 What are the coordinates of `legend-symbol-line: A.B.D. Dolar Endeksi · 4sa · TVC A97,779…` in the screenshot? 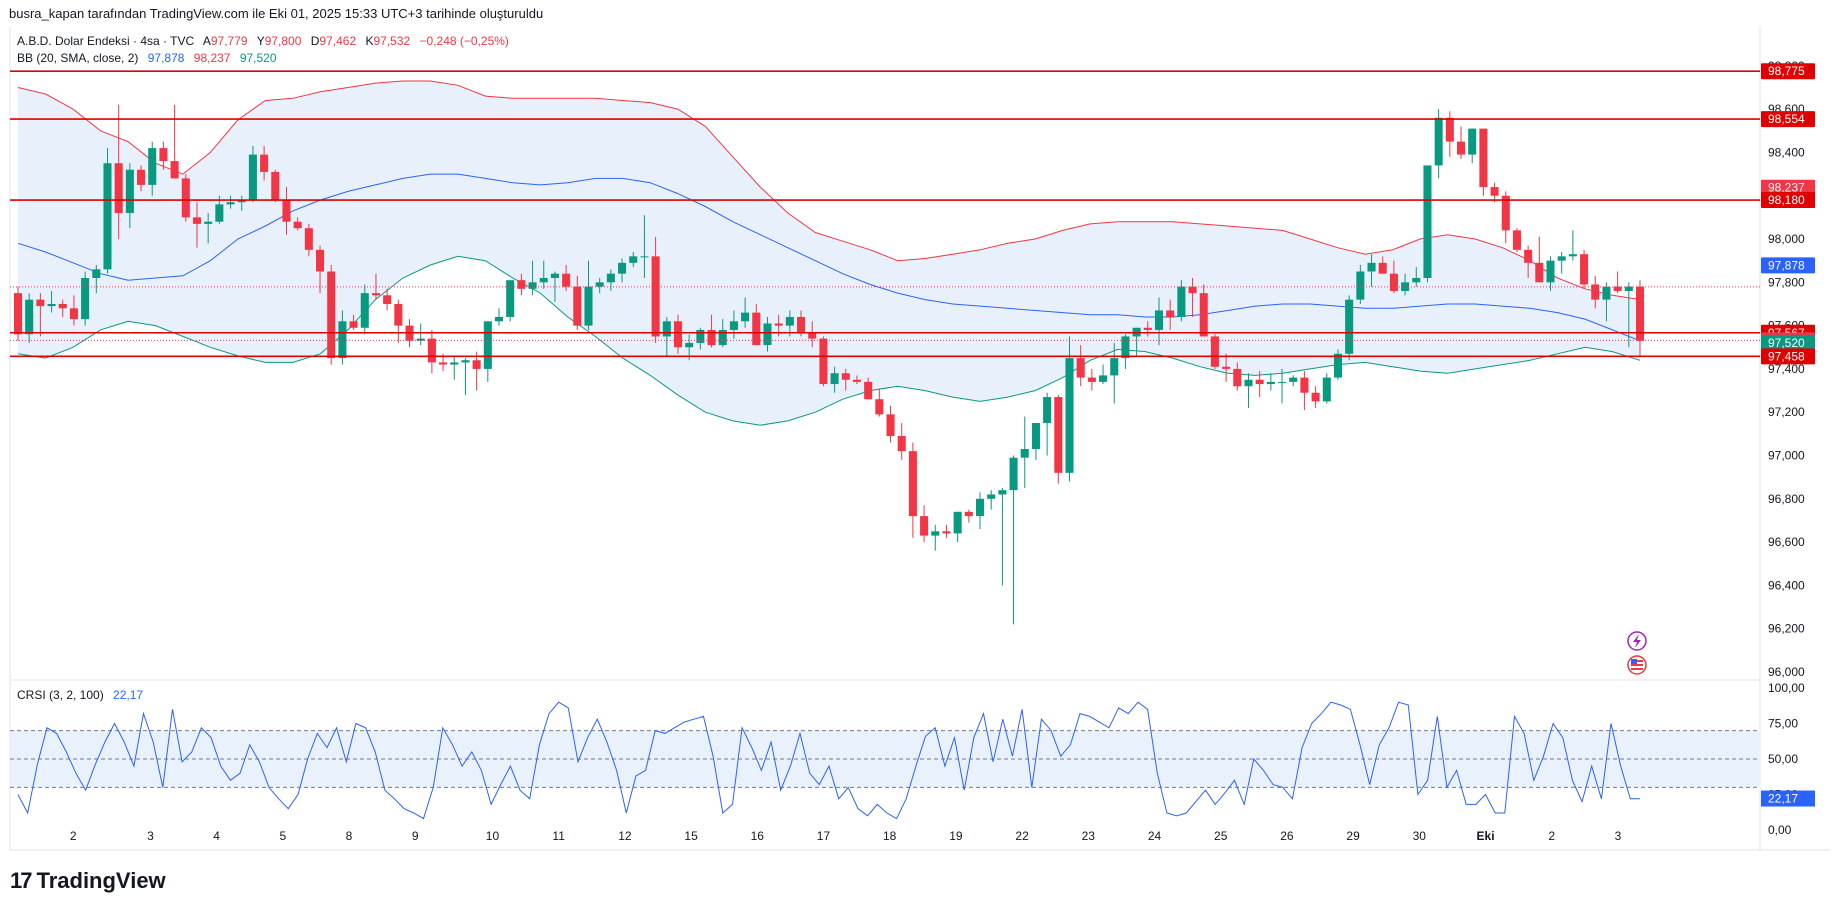 It's located at (263, 41).